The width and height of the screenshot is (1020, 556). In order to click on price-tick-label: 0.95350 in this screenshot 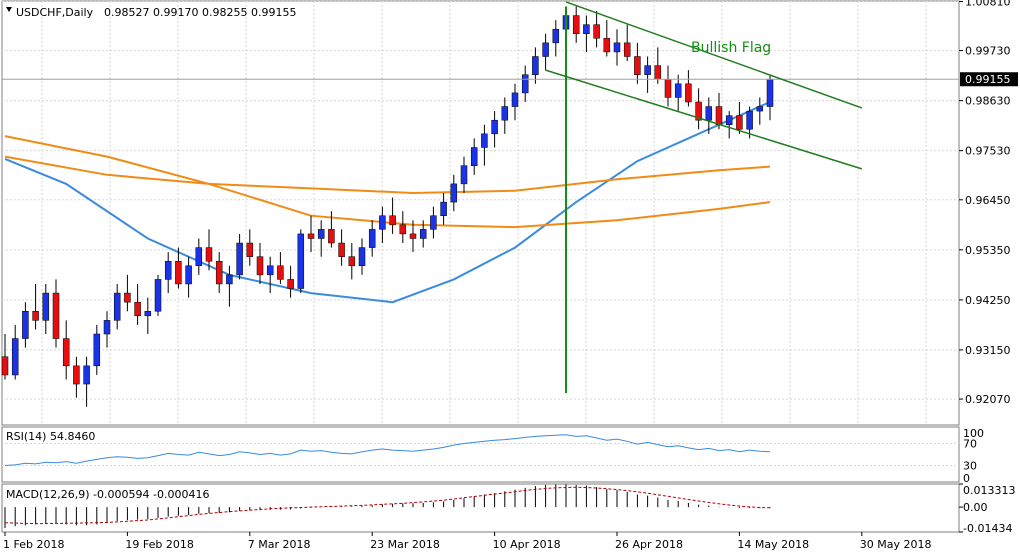, I will do `click(988, 250)`.